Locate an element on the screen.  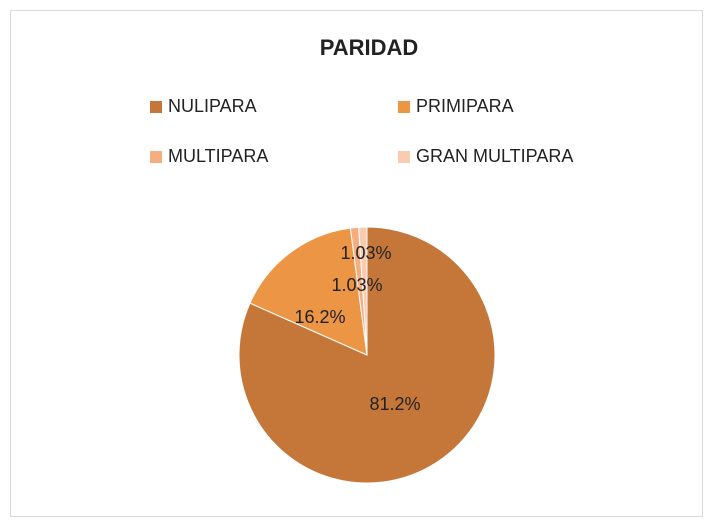
legend-label: GRAN MULTIPARA is located at coordinates (494, 156).